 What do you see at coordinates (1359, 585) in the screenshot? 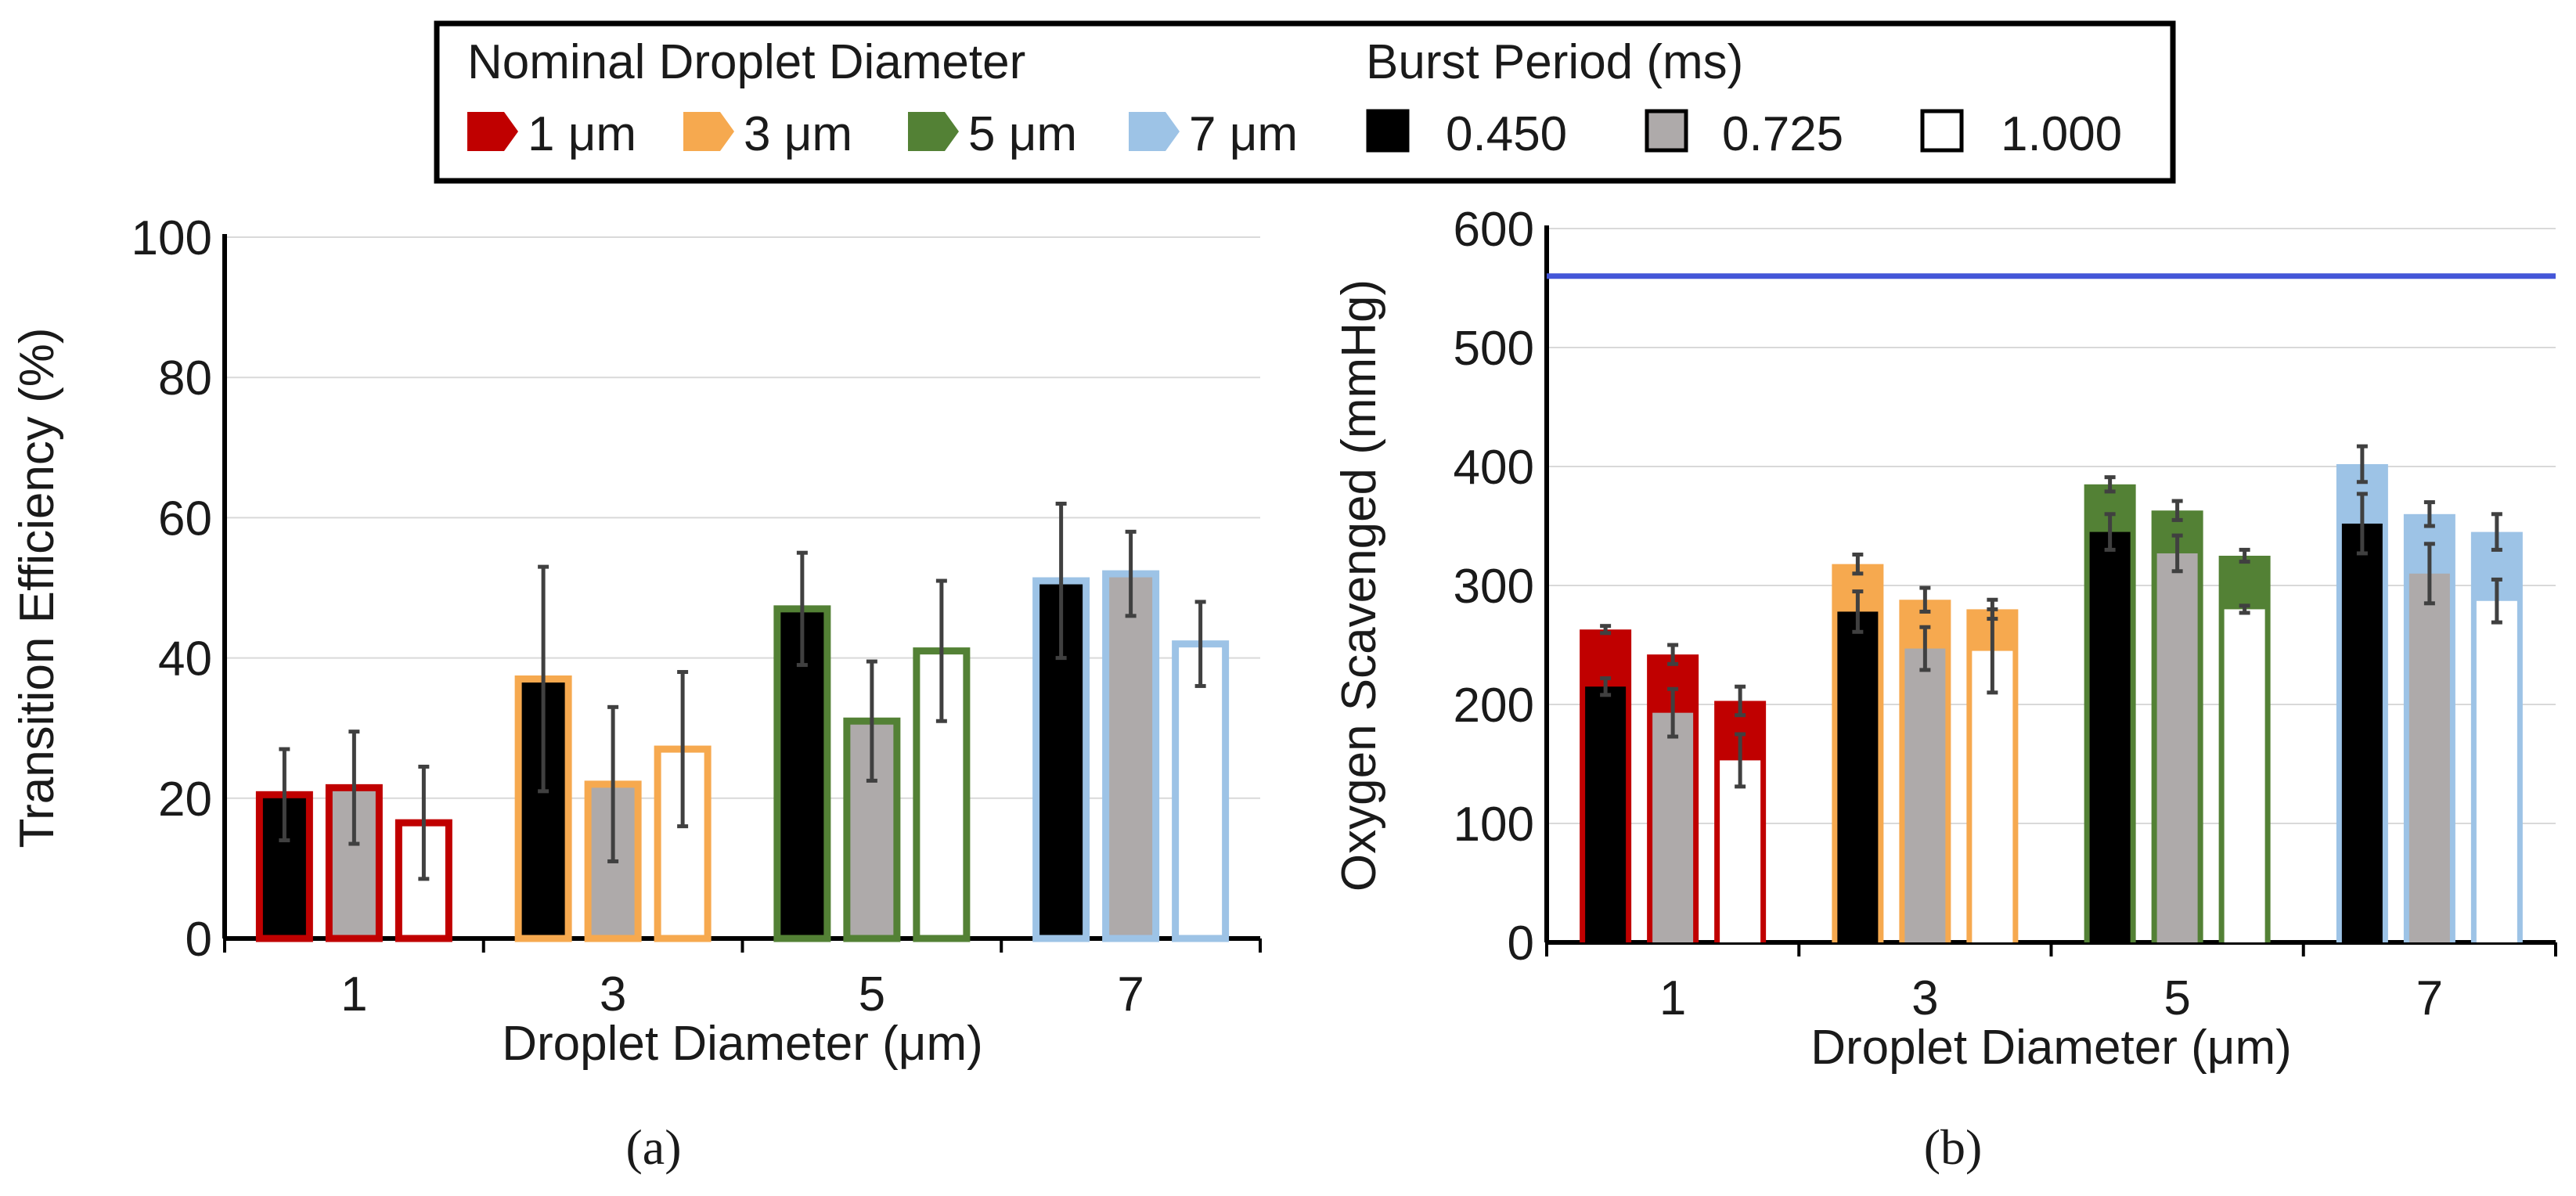
I see `y-axis-title: Oxygen Scavenged (mmHg)` at bounding box center [1359, 585].